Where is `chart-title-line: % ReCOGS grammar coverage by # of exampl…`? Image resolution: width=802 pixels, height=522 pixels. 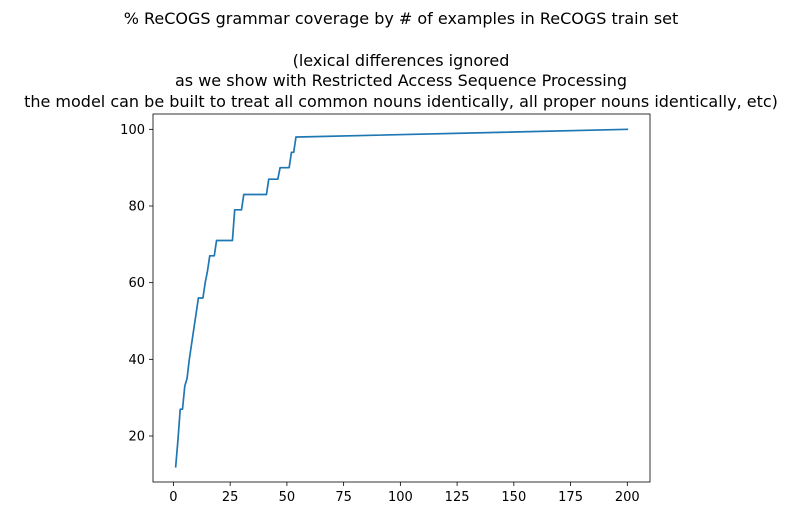 chart-title-line: % ReCOGS grammar coverage by # of exampl… is located at coordinates (401, 18).